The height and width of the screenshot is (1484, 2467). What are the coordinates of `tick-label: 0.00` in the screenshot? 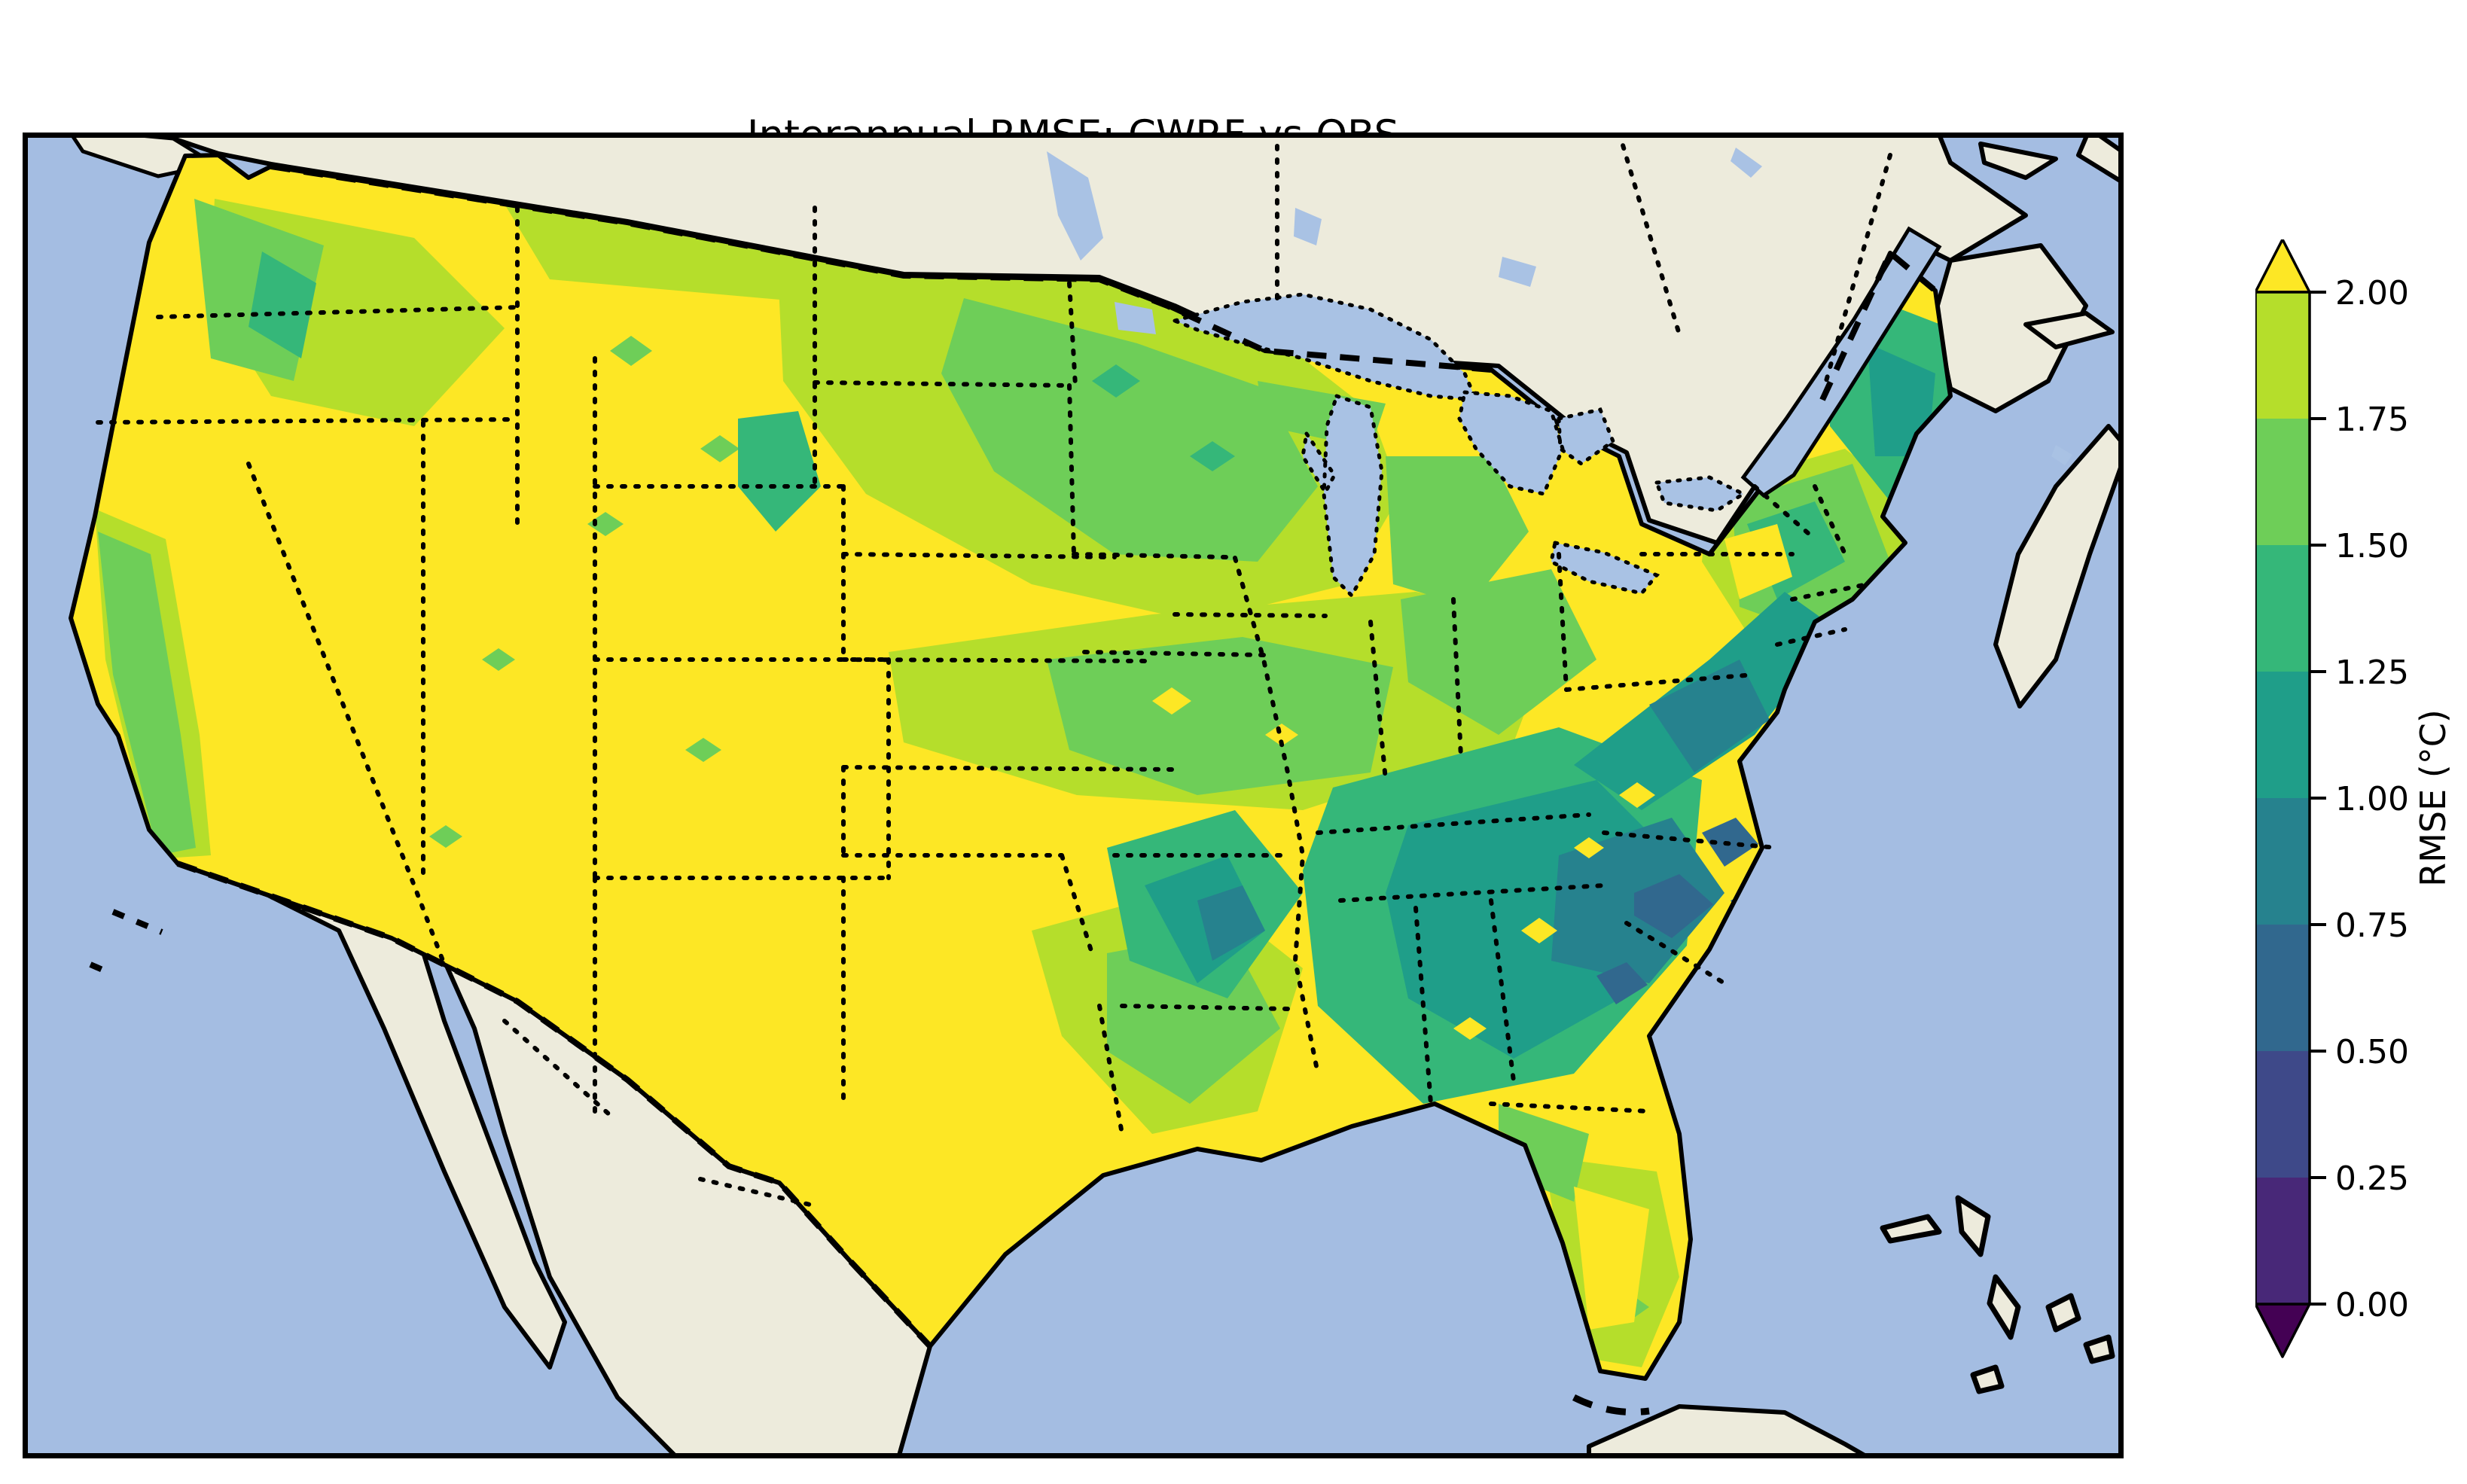 It's located at (2372, 1305).